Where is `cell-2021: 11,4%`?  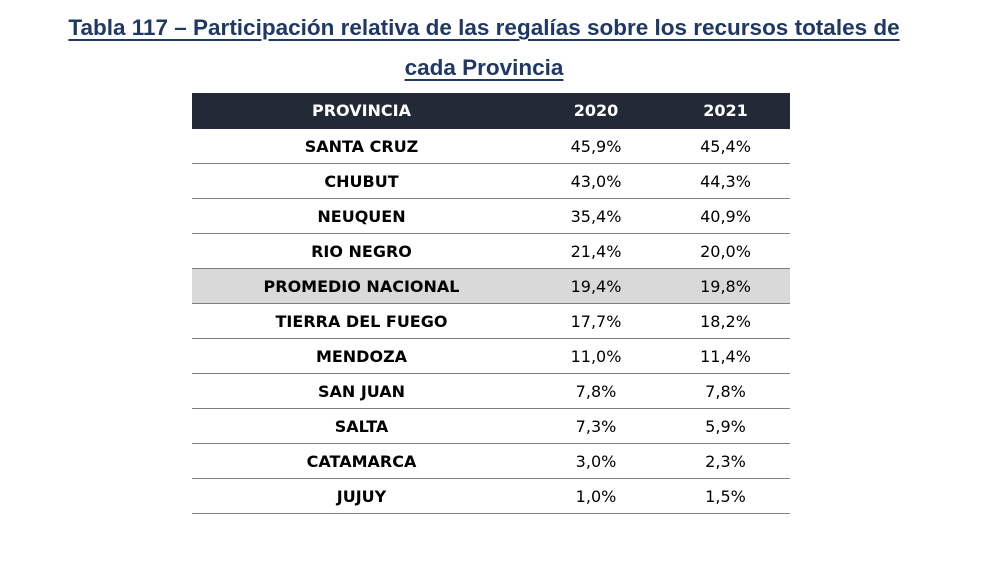 cell-2021: 11,4% is located at coordinates (725, 356).